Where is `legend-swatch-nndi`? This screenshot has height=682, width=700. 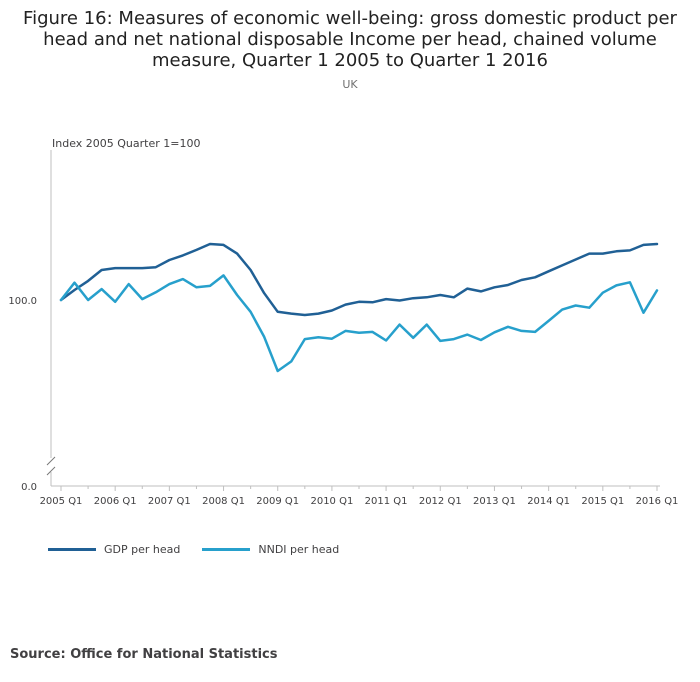 legend-swatch-nndi is located at coordinates (226, 549).